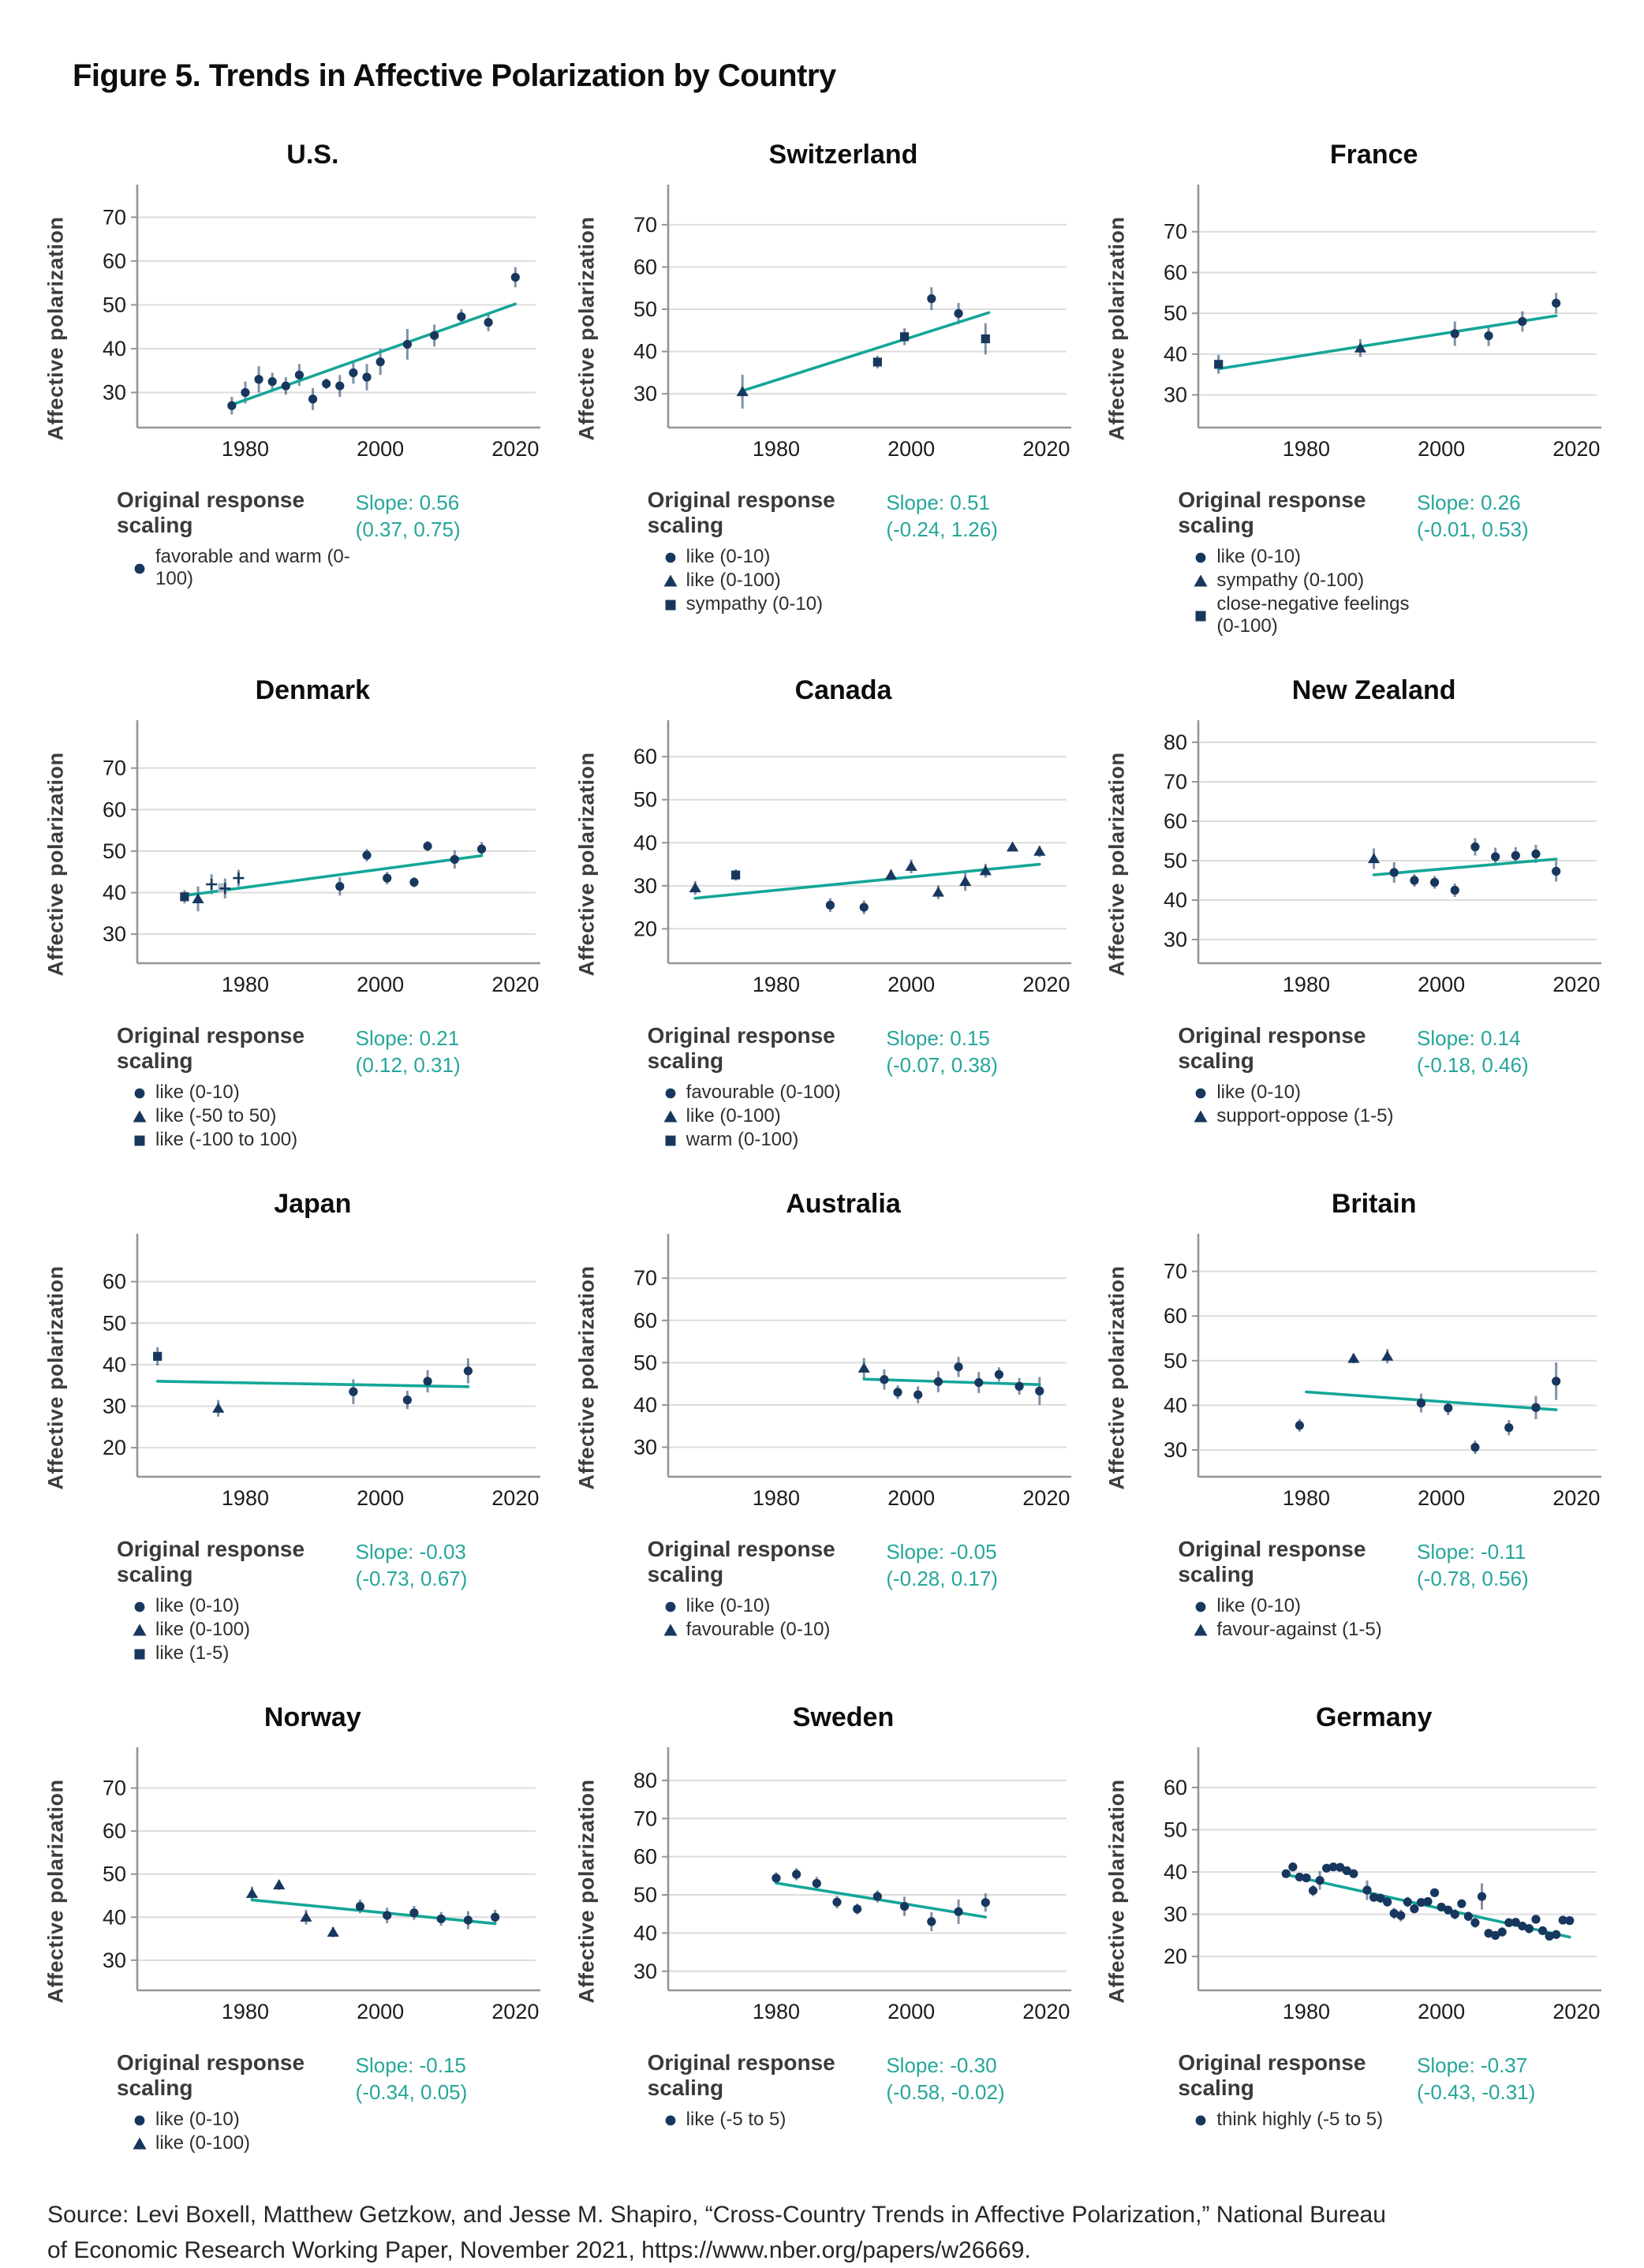 The image size is (1644, 2268). What do you see at coordinates (645, 1448) in the screenshot?
I see `y-tick-label: 30` at bounding box center [645, 1448].